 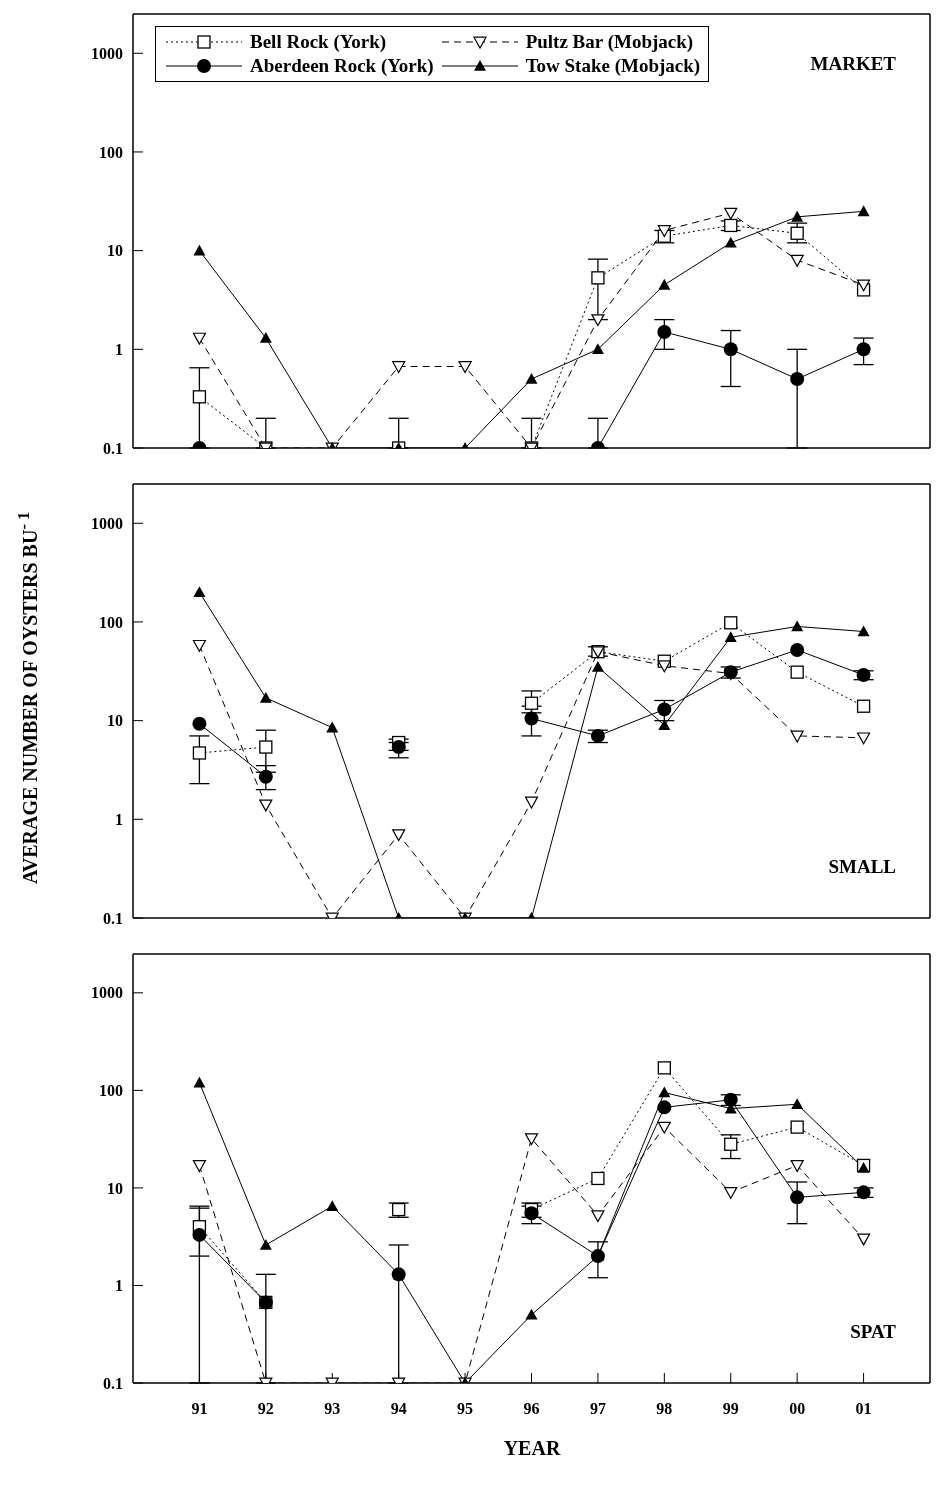 What do you see at coordinates (862, 867) in the screenshot?
I see `annotation: SMALL` at bounding box center [862, 867].